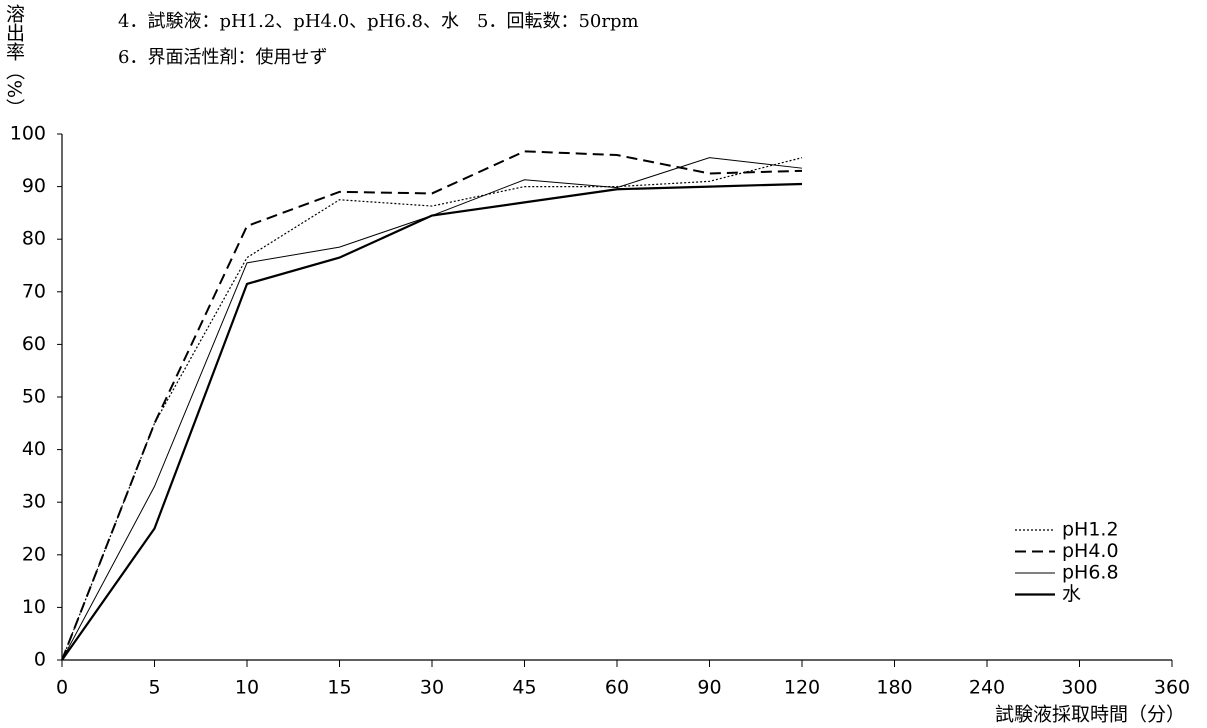 The image size is (1207, 728). What do you see at coordinates (34, 397) in the screenshot?
I see `y-tick-label: 50` at bounding box center [34, 397].